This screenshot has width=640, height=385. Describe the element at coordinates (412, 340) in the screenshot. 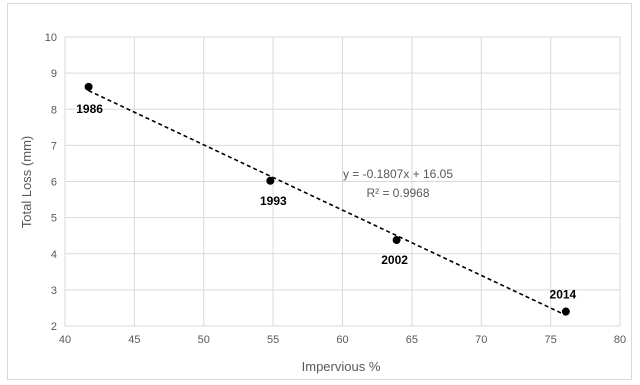

I see `x-tick-label: 65` at that location.